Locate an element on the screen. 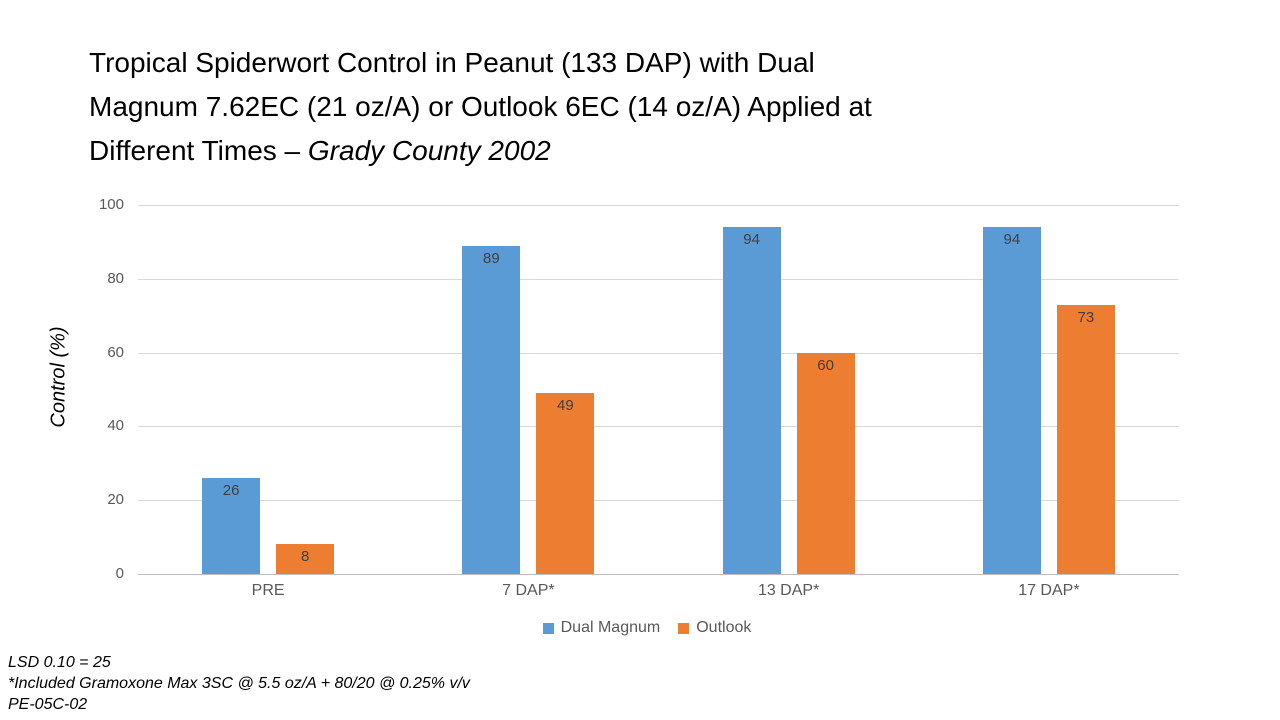 This screenshot has height=720, width=1280. y-tick-label: 100 is located at coordinates (111, 204).